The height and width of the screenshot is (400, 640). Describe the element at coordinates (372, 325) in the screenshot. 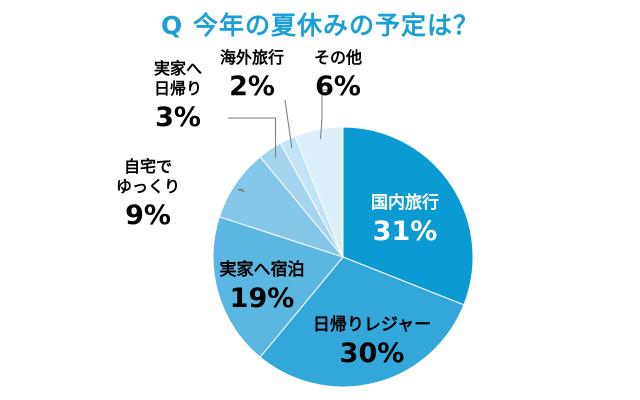

I see `slice-label-2: 日帰りレジャー` at that location.